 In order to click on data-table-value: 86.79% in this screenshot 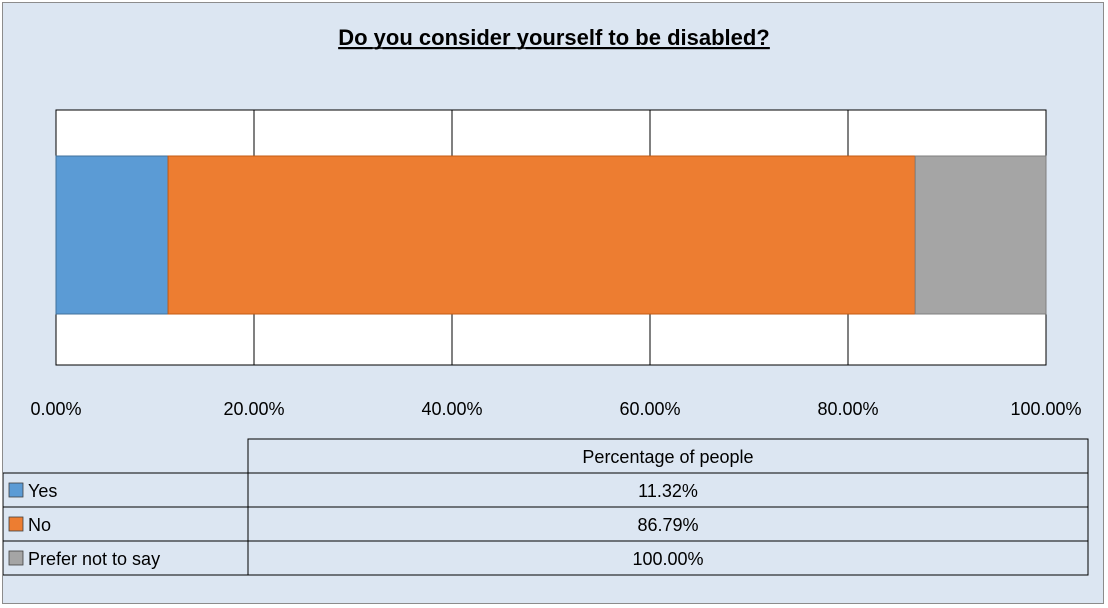, I will do `click(667, 525)`.